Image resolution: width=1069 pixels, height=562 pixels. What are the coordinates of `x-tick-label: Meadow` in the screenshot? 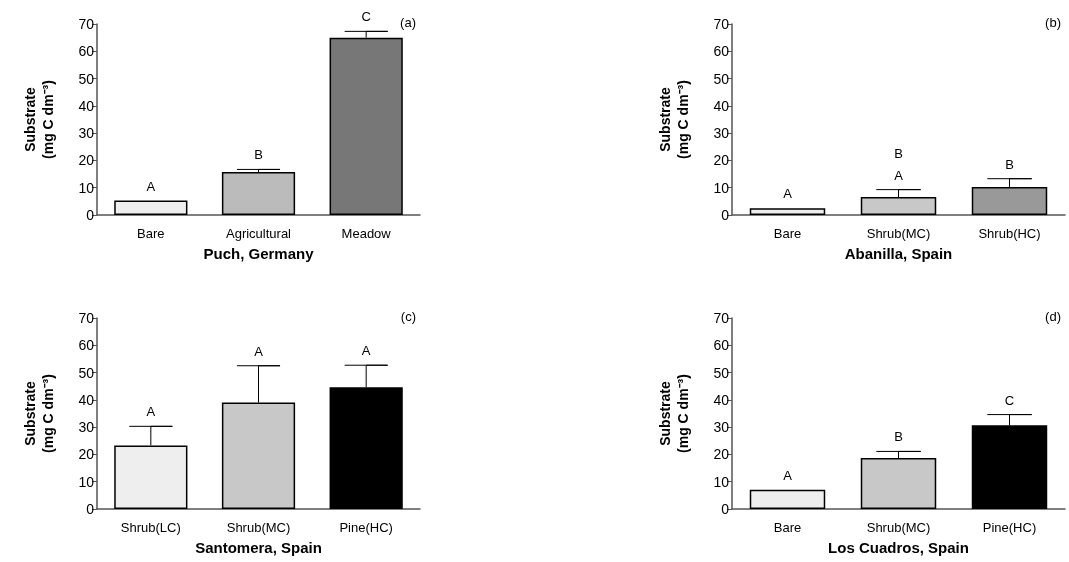 It's located at (366, 233).